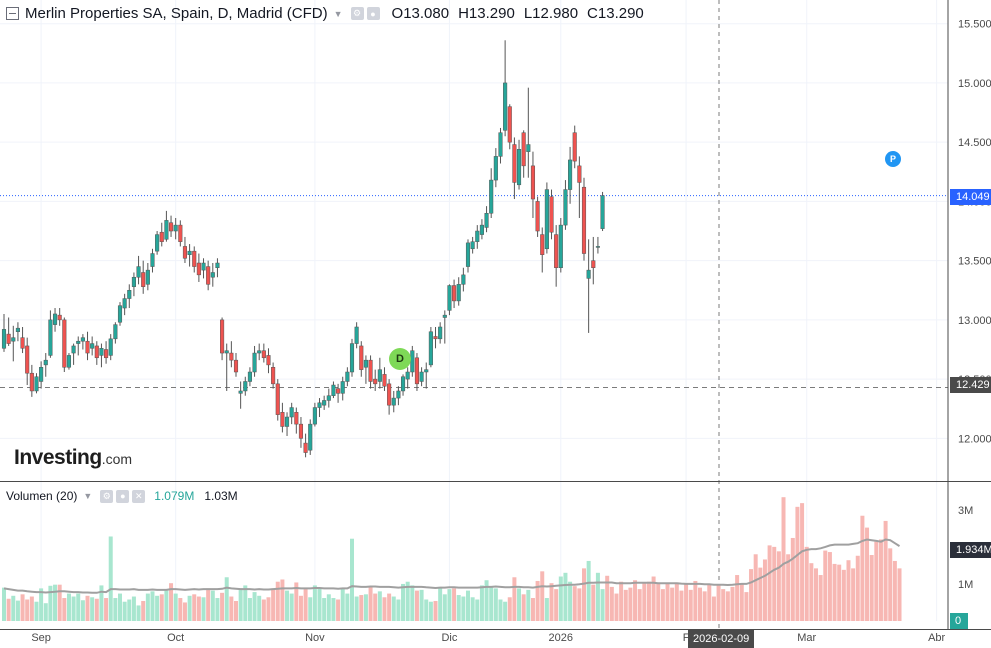 The height and width of the screenshot is (648, 991). Describe the element at coordinates (400, 359) in the screenshot. I see `dividend-marker: D` at that location.